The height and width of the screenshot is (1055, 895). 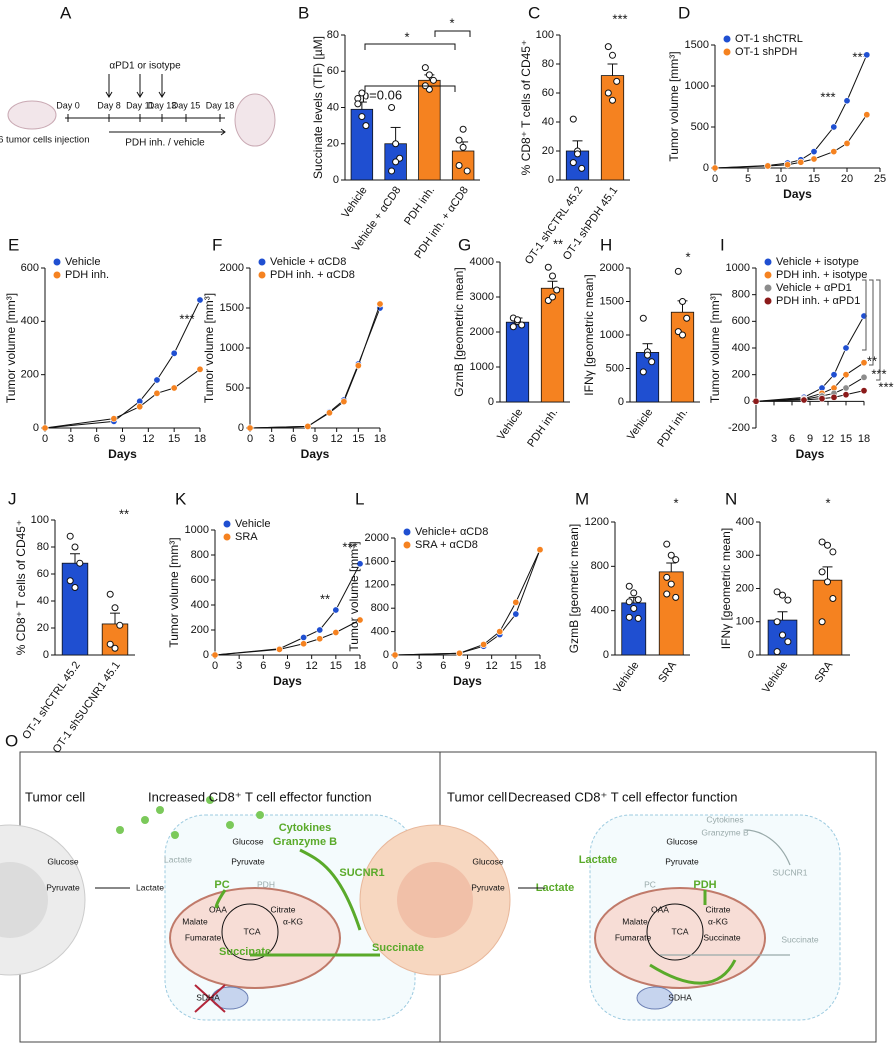 What do you see at coordinates (303, 12) in the screenshot?
I see `panel-label: B` at bounding box center [303, 12].